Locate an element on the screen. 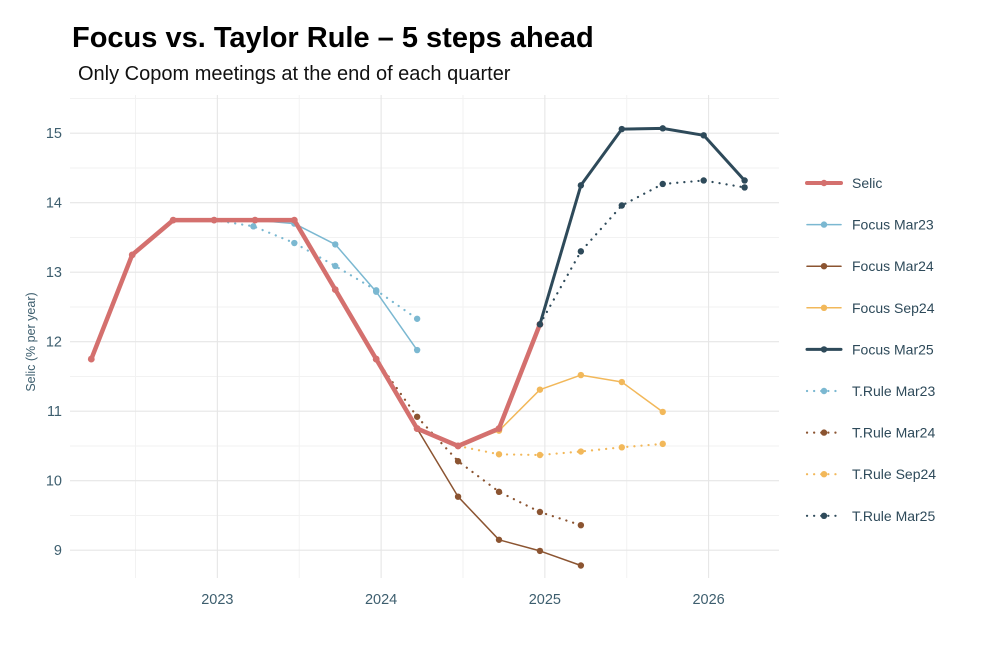  legend-item-selic: Selic is located at coordinates (843, 183).